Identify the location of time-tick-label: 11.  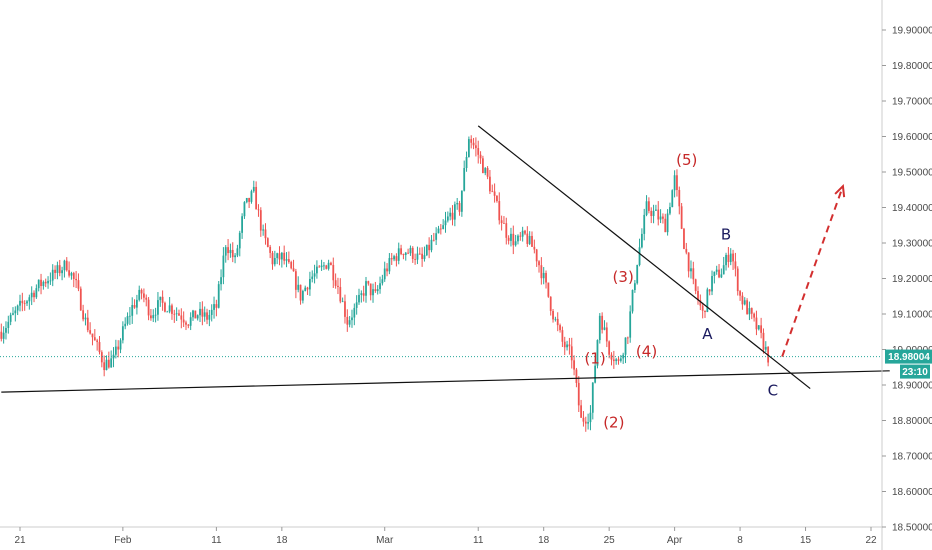
(216, 540).